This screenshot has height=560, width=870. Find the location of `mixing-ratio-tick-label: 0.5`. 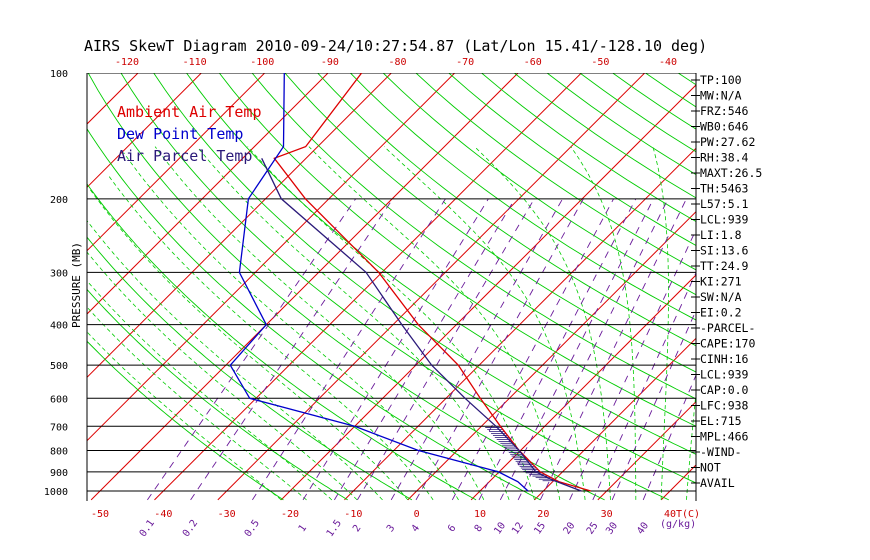

mixing-ratio-tick-label: 0.5 is located at coordinates (252, 528).